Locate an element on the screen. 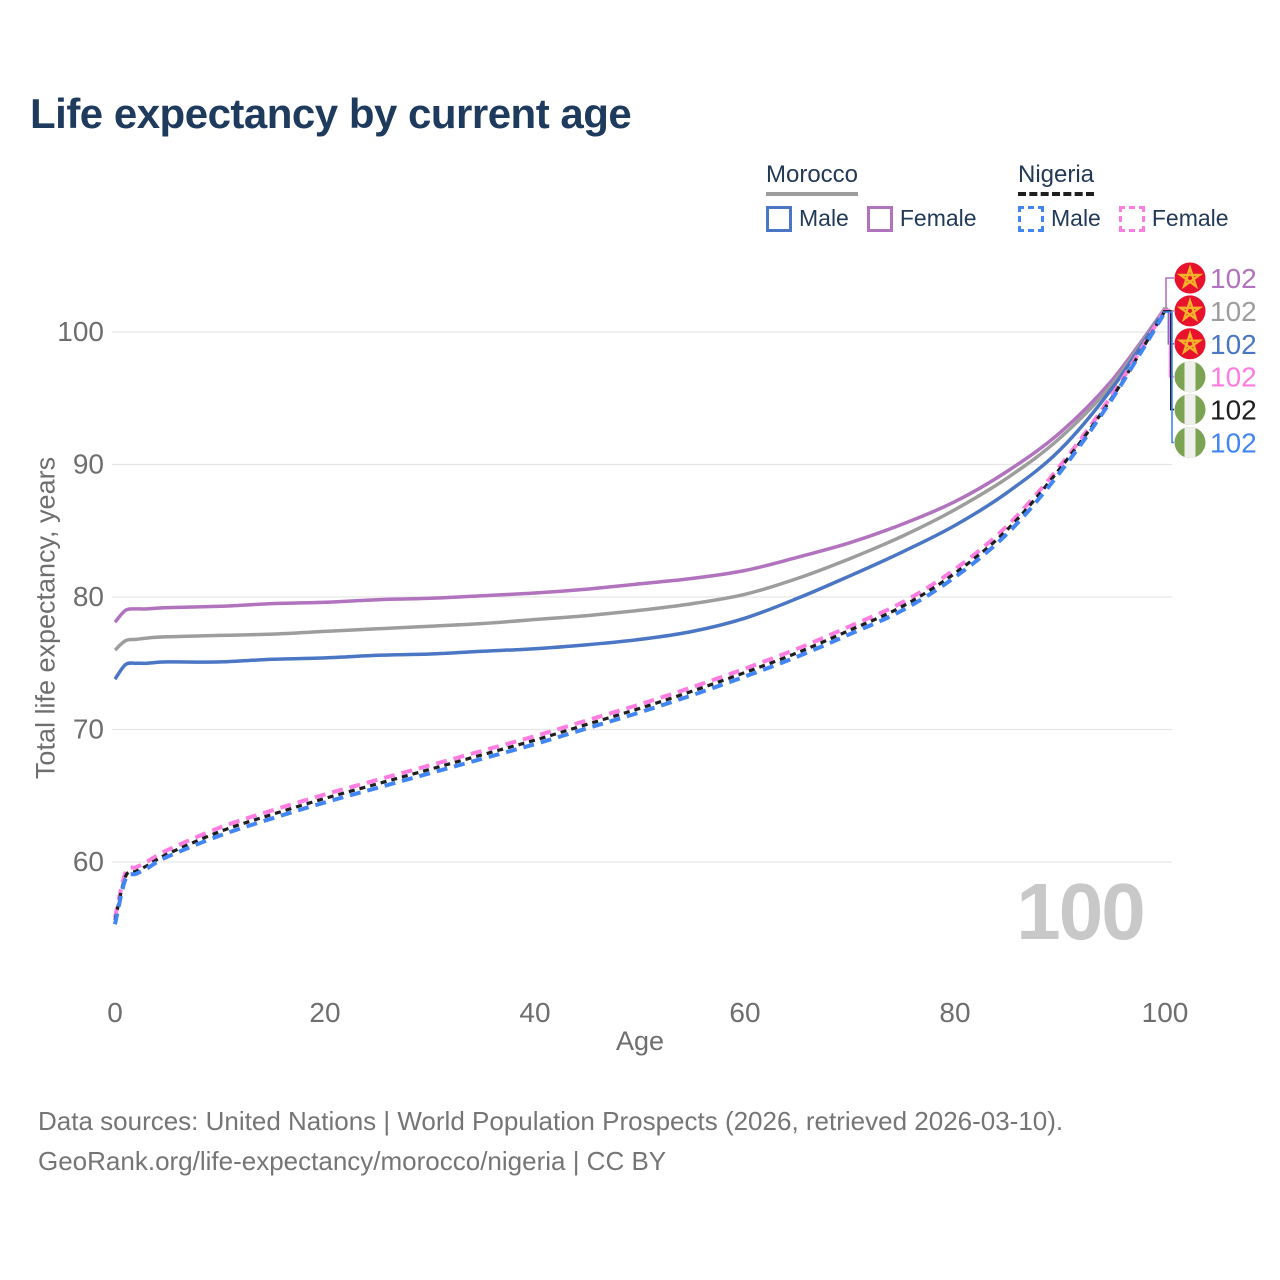 This screenshot has height=1280, width=1280. y-tick-label: 90 is located at coordinates (88, 464).